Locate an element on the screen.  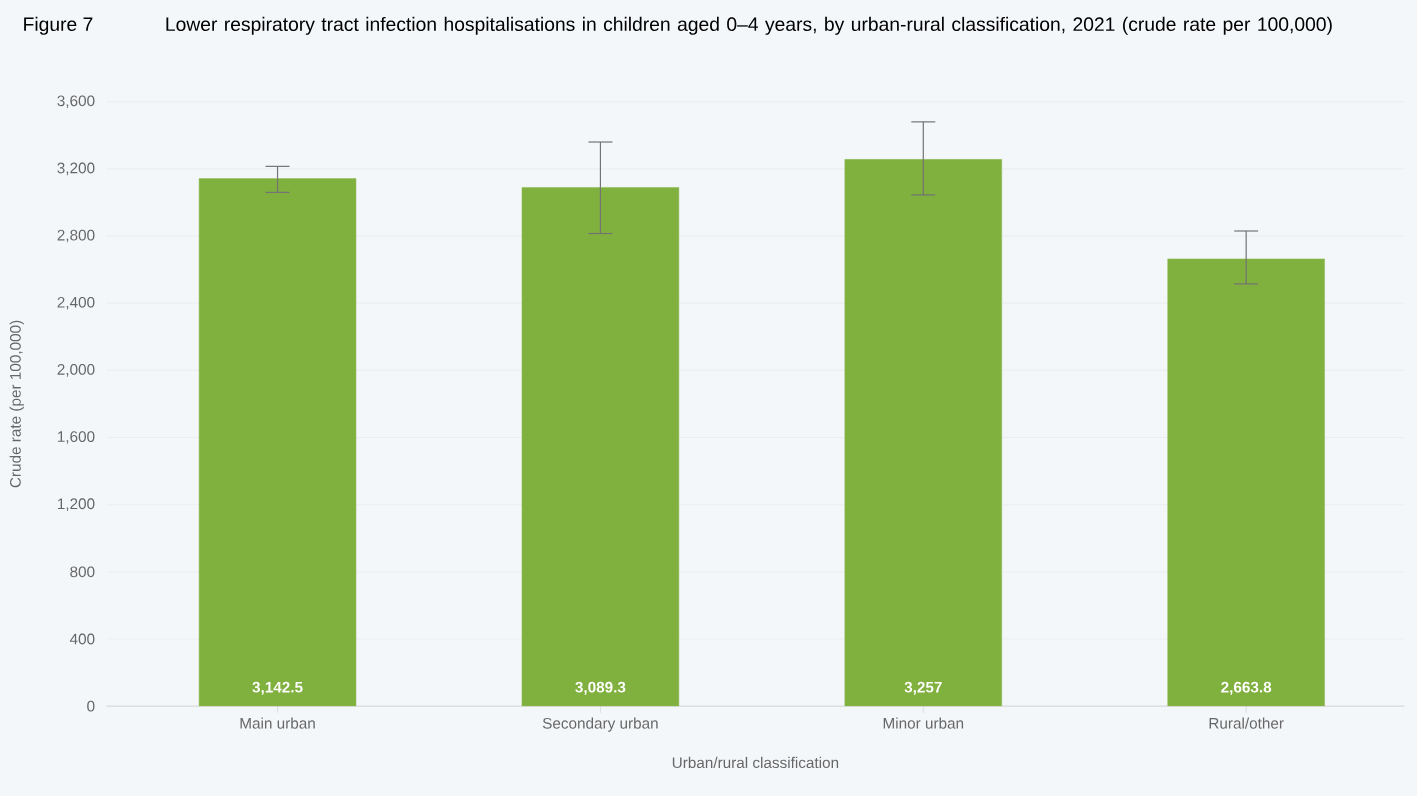
y-tick-label: 1,600 is located at coordinates (76, 437).